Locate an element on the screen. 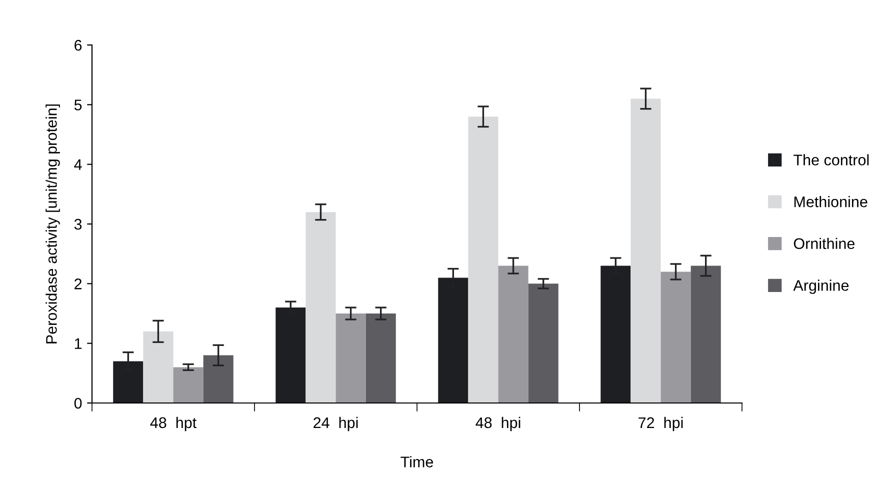 The width and height of the screenshot is (896, 481). y-tick-label: 3 is located at coordinates (78, 224).